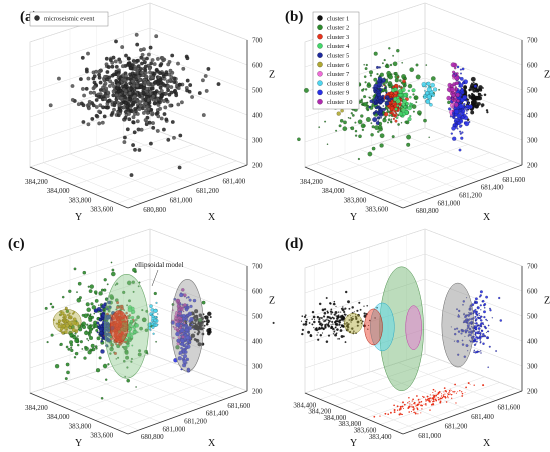 Image resolution: width=550 pixels, height=452 pixels. What do you see at coordinates (338, 18) in the screenshot?
I see `legend-label: cluster 1` at bounding box center [338, 18].